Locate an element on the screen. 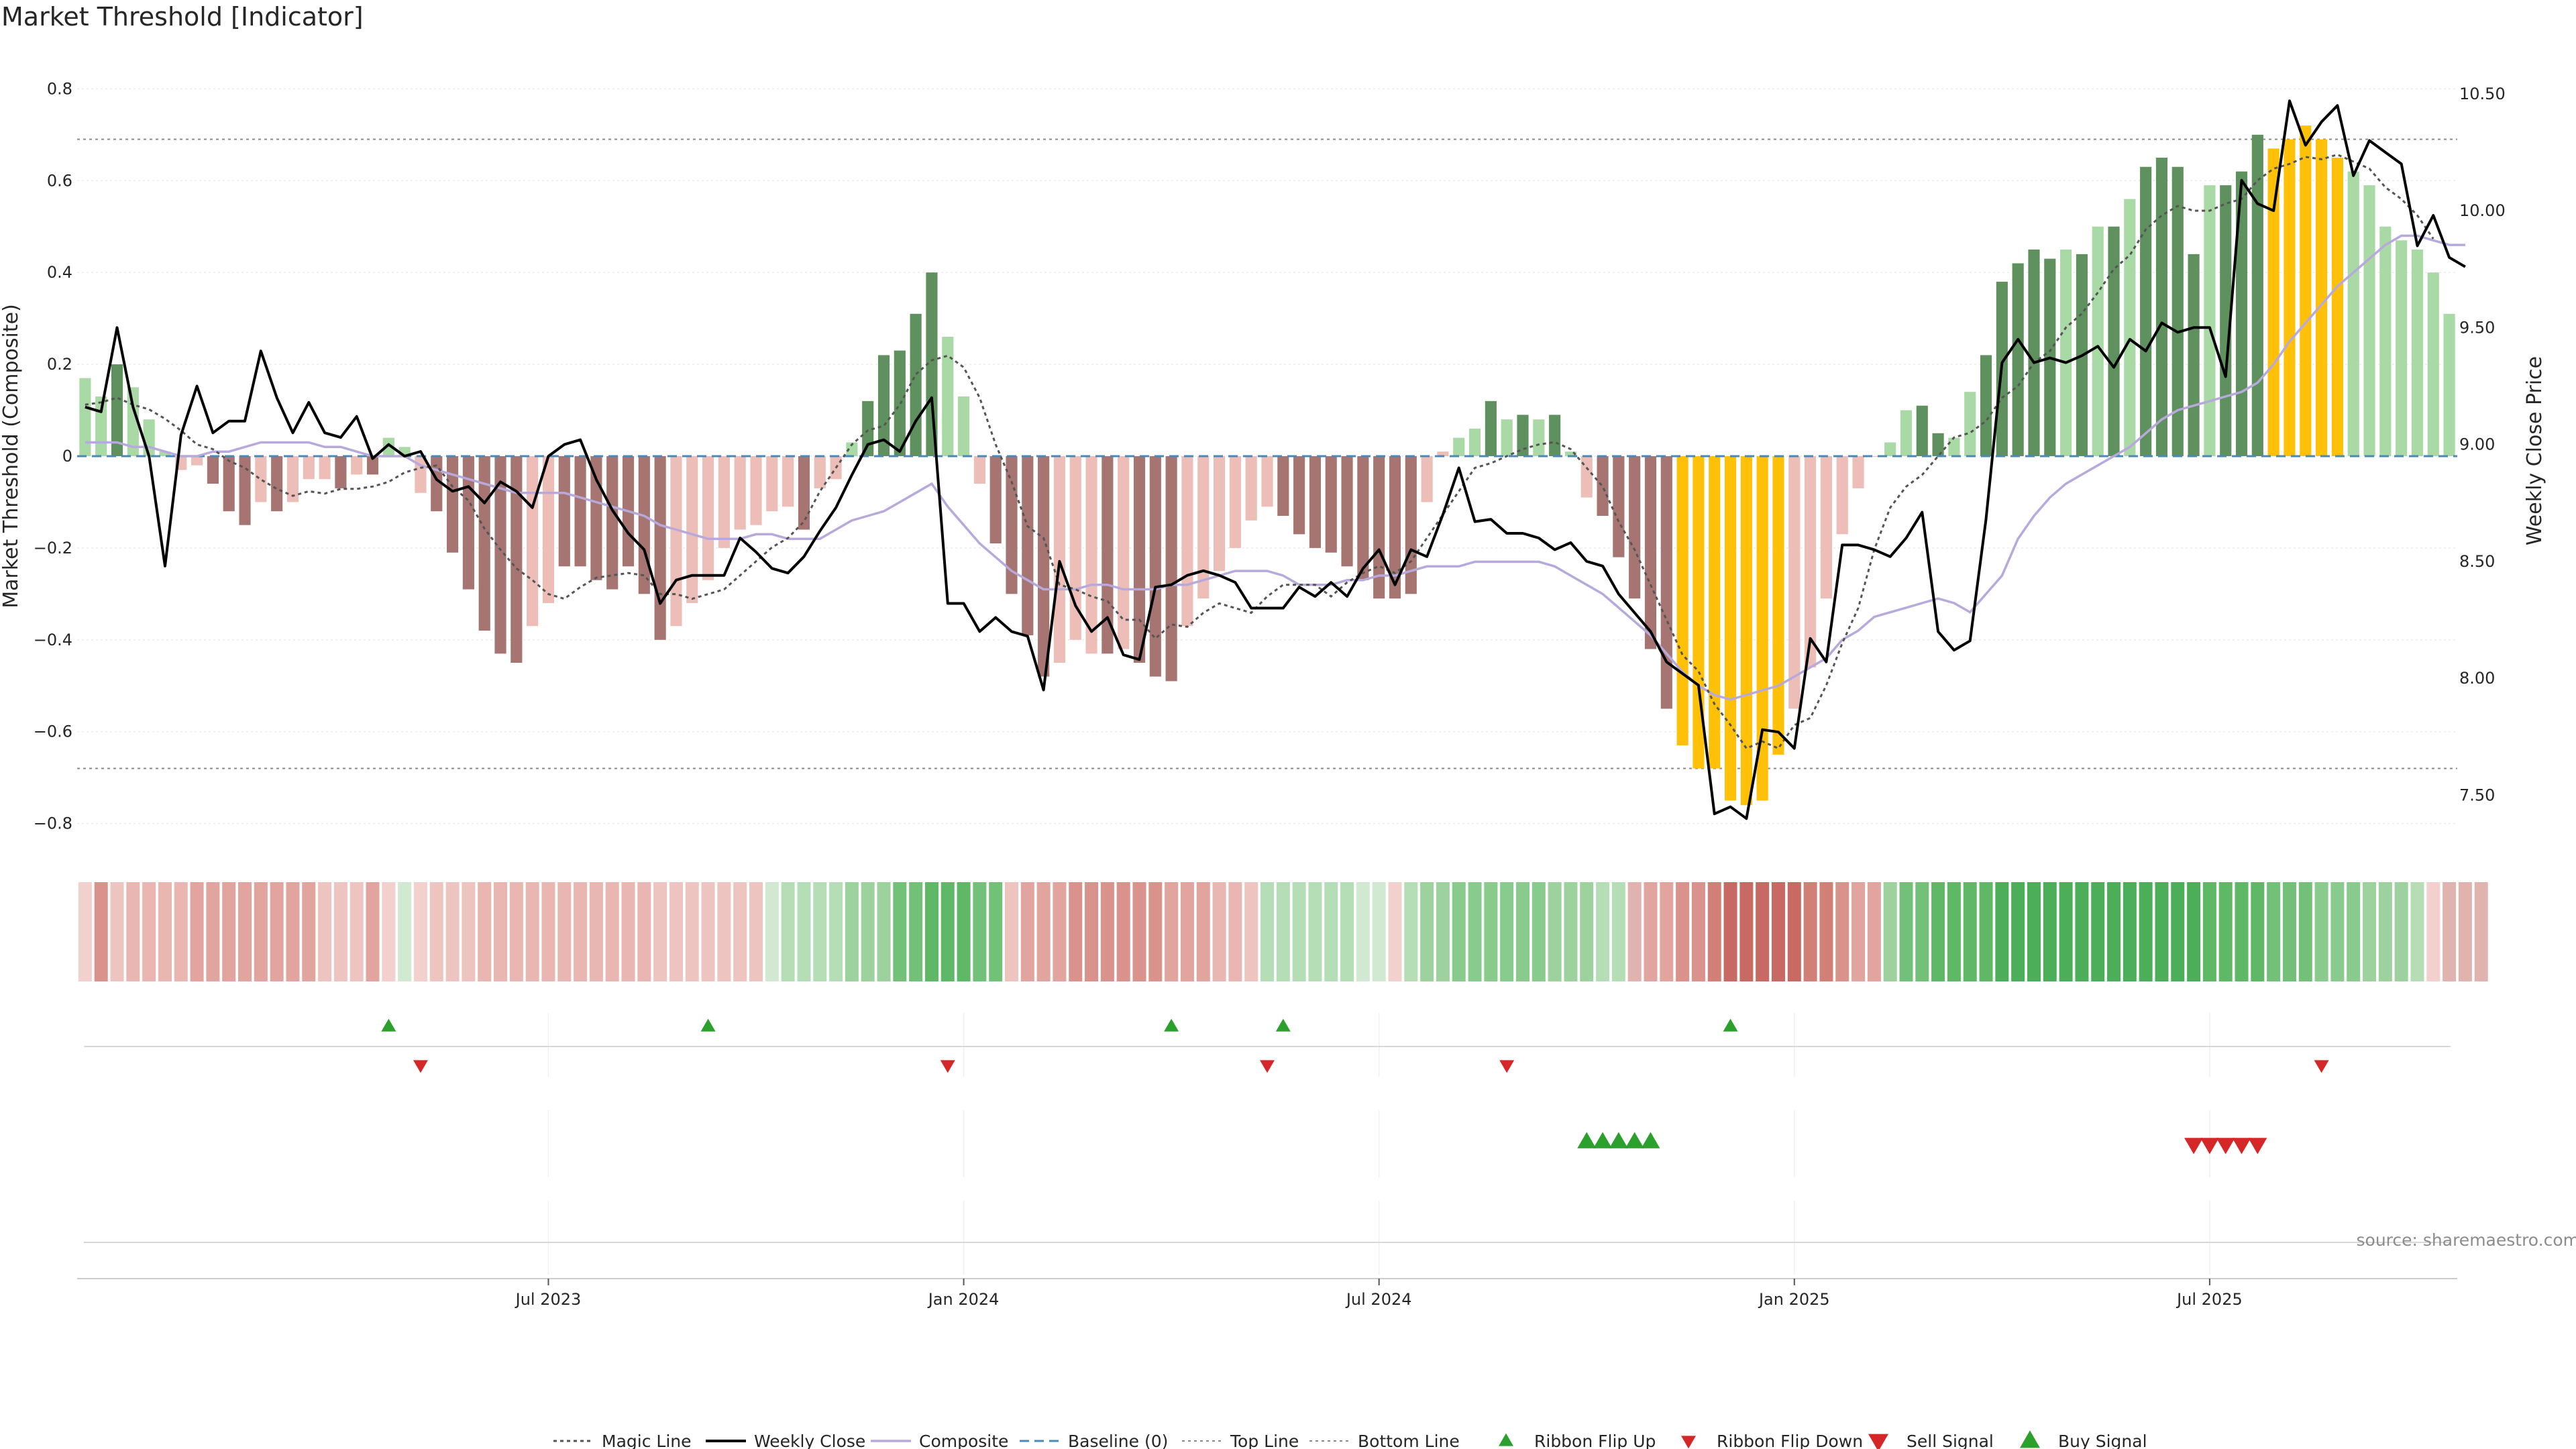  x-tick-label: Jul 2023 is located at coordinates (548, 1299).